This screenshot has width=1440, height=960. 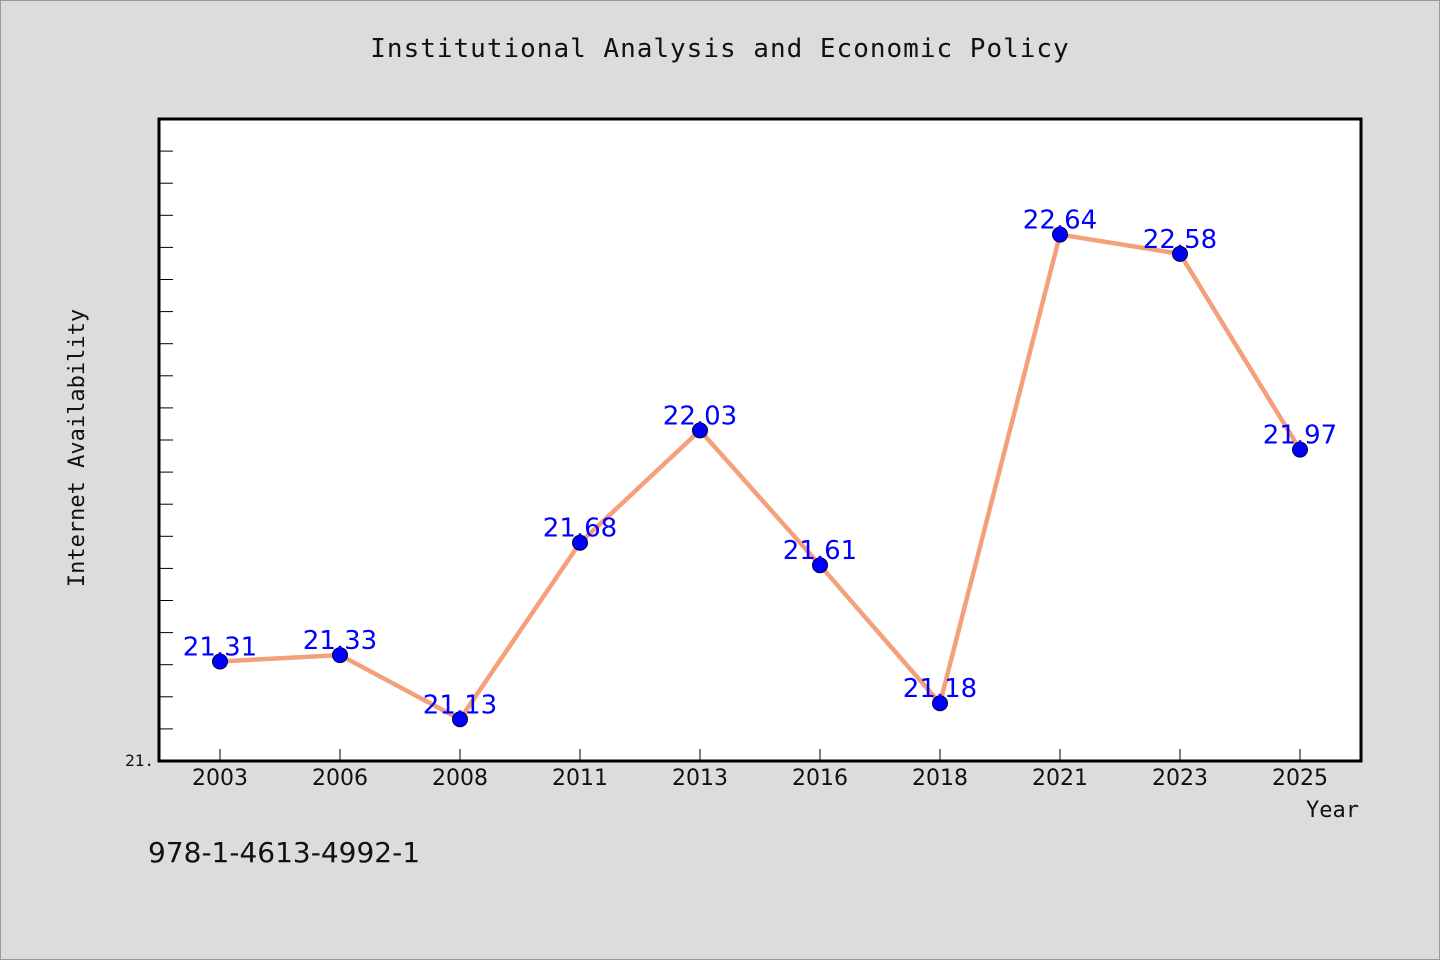 What do you see at coordinates (700, 416) in the screenshot?
I see `data-label: 22.03` at bounding box center [700, 416].